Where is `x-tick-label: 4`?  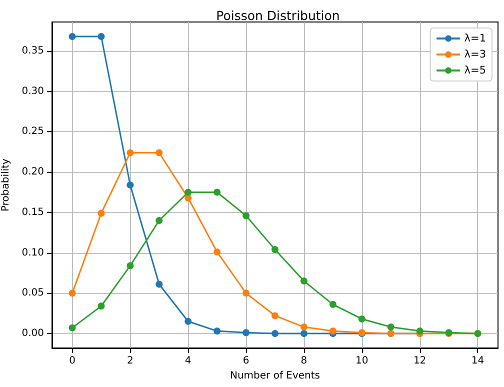 x-tick-label: 4 is located at coordinates (188, 361).